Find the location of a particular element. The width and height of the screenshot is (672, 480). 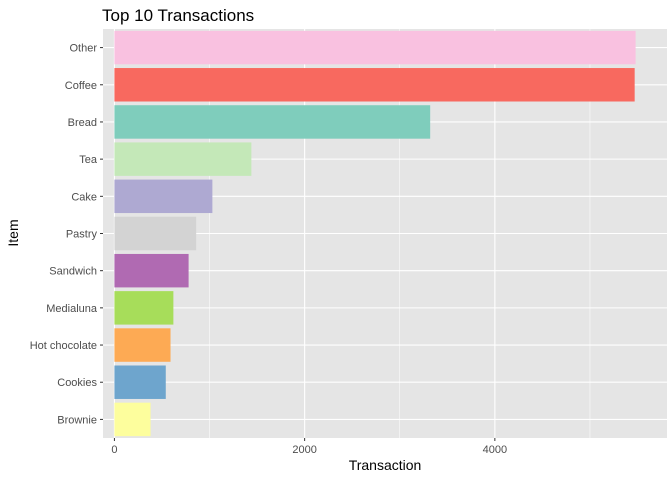

bar-coffee is located at coordinates (374, 85).